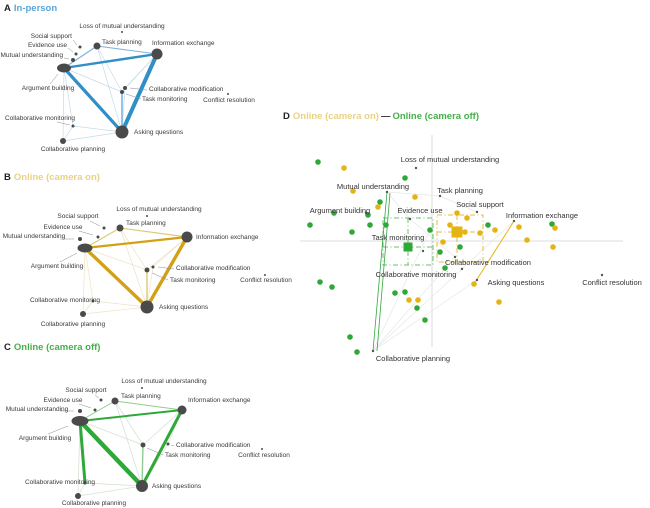 This screenshot has height=508, width=650. I want to click on label-asking-questions: Asking questions, so click(516, 282).